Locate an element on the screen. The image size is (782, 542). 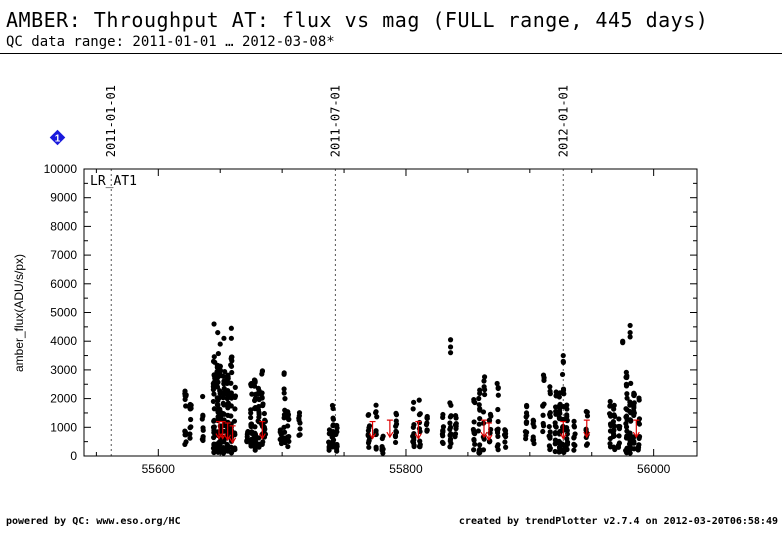
y-tick-label: 10000 is located at coordinates (61, 169).